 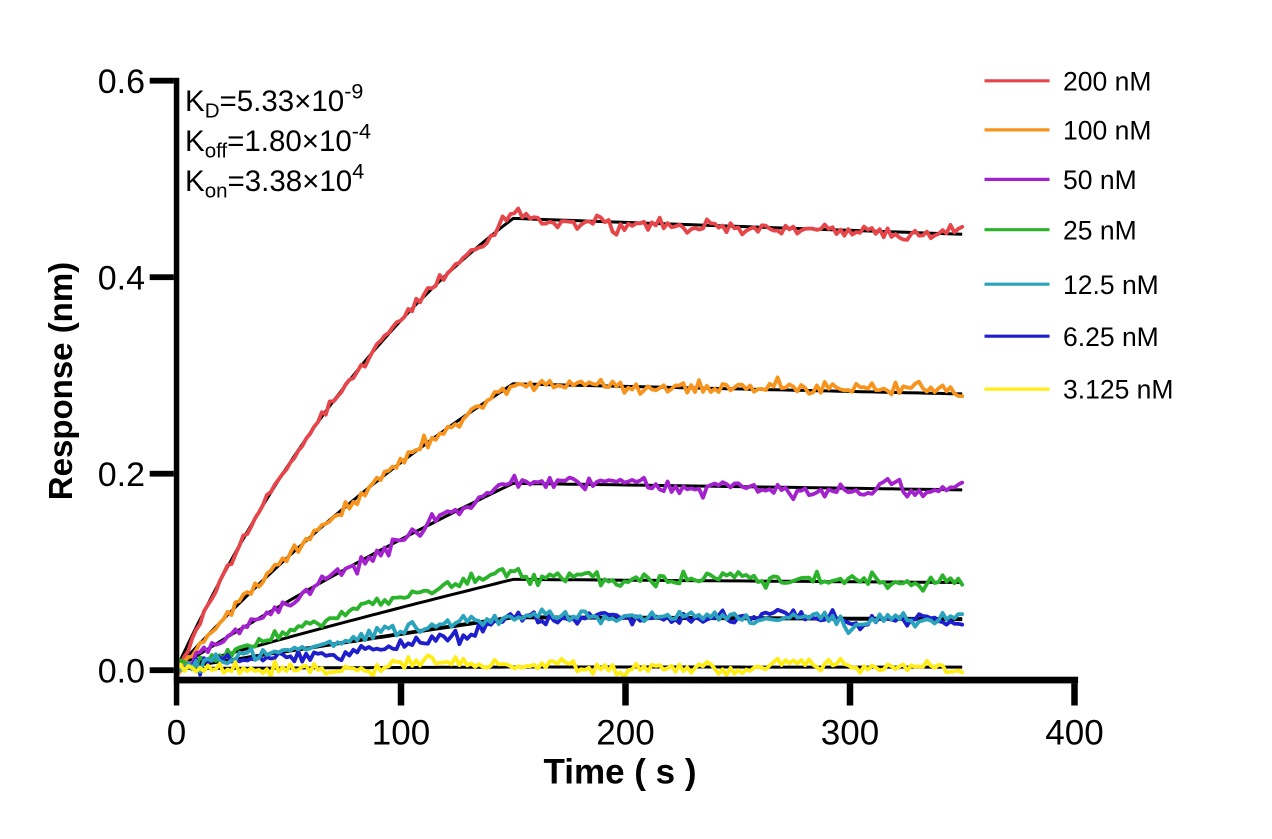 I want to click on svg-text: 0.0, so click(x=121, y=671).